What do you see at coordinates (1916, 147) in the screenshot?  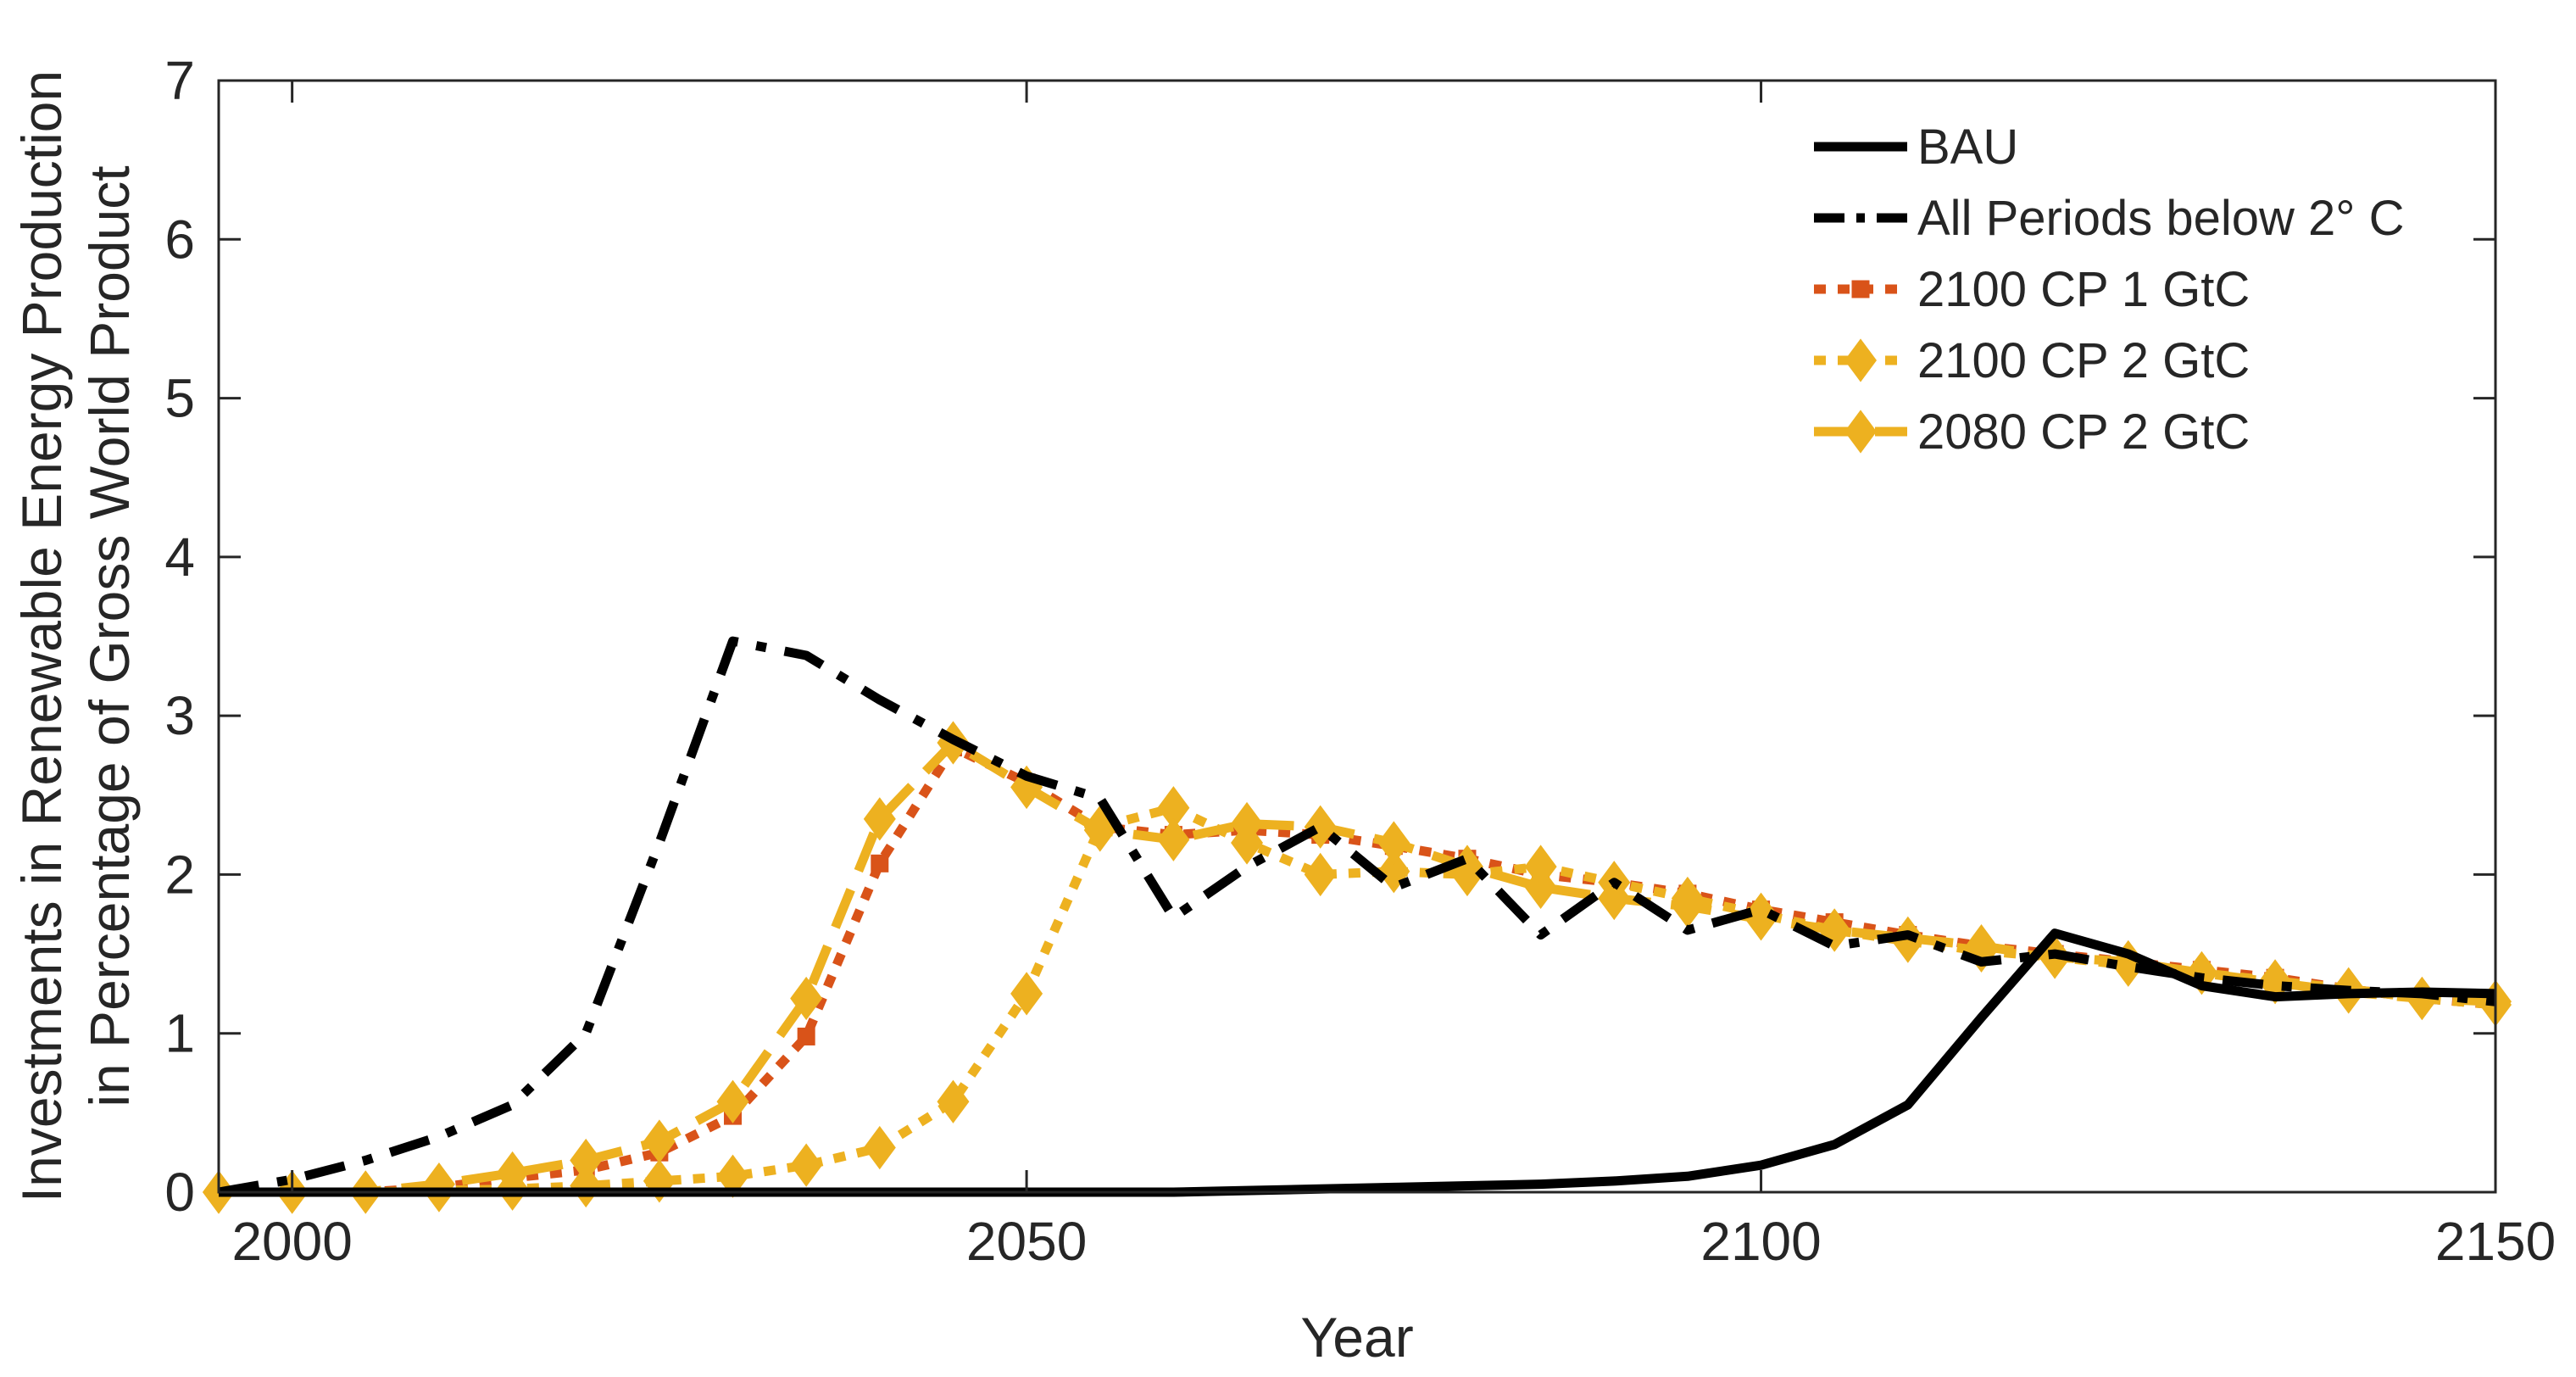 I see `legend-entry: BAU` at bounding box center [1916, 147].